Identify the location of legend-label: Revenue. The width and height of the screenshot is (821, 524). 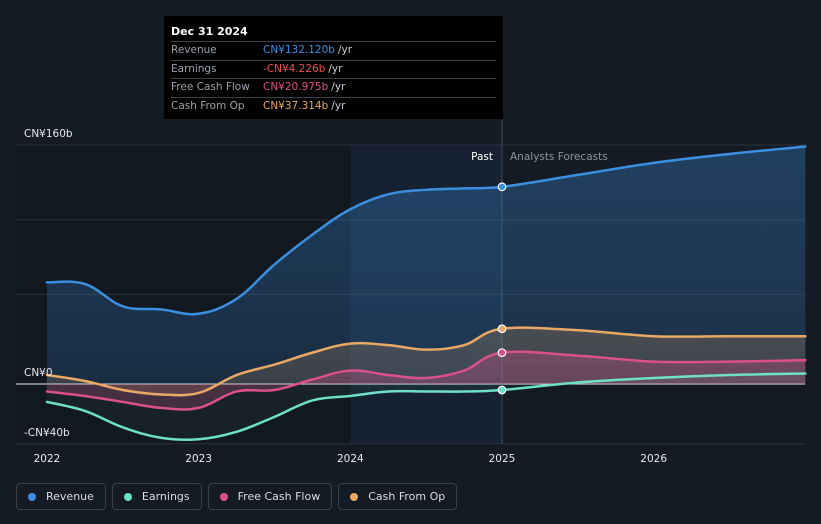
(70, 496).